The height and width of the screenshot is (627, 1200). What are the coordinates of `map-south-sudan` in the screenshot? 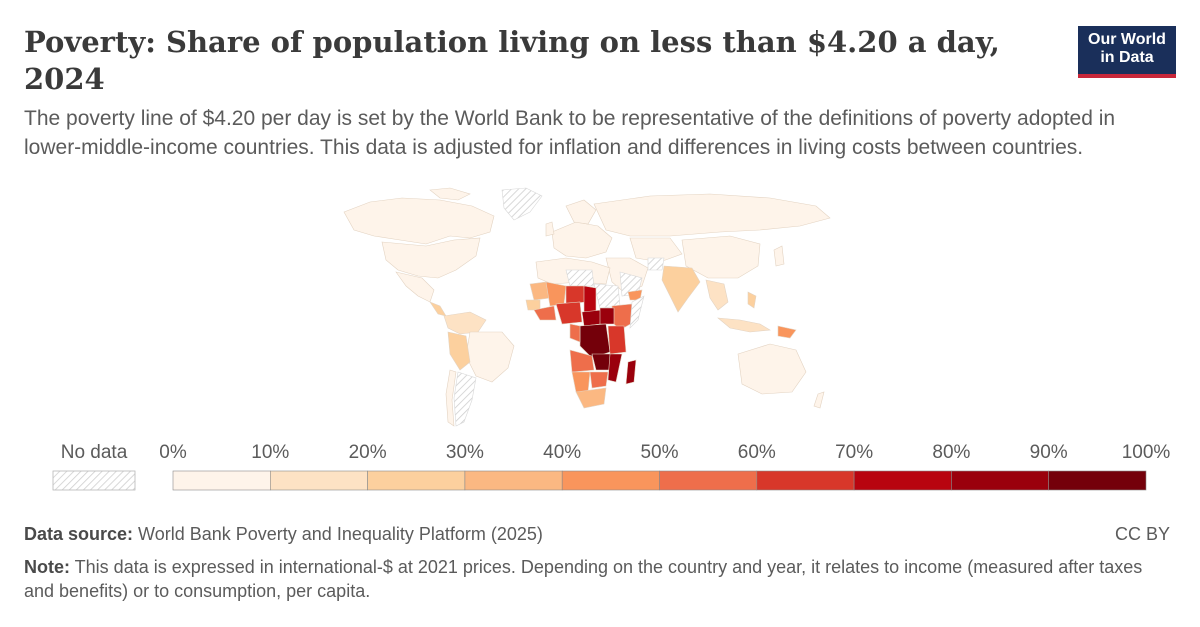 It's located at (607, 316).